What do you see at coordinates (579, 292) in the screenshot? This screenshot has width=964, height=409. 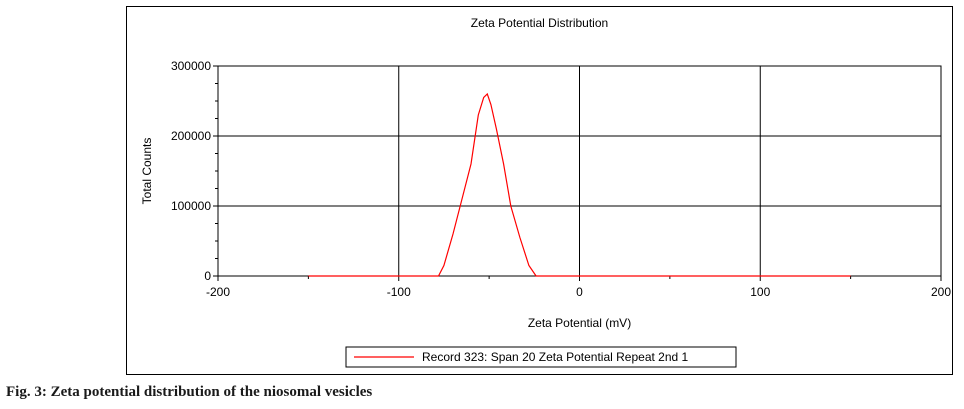 I see `x-tick-label: 0` at bounding box center [579, 292].